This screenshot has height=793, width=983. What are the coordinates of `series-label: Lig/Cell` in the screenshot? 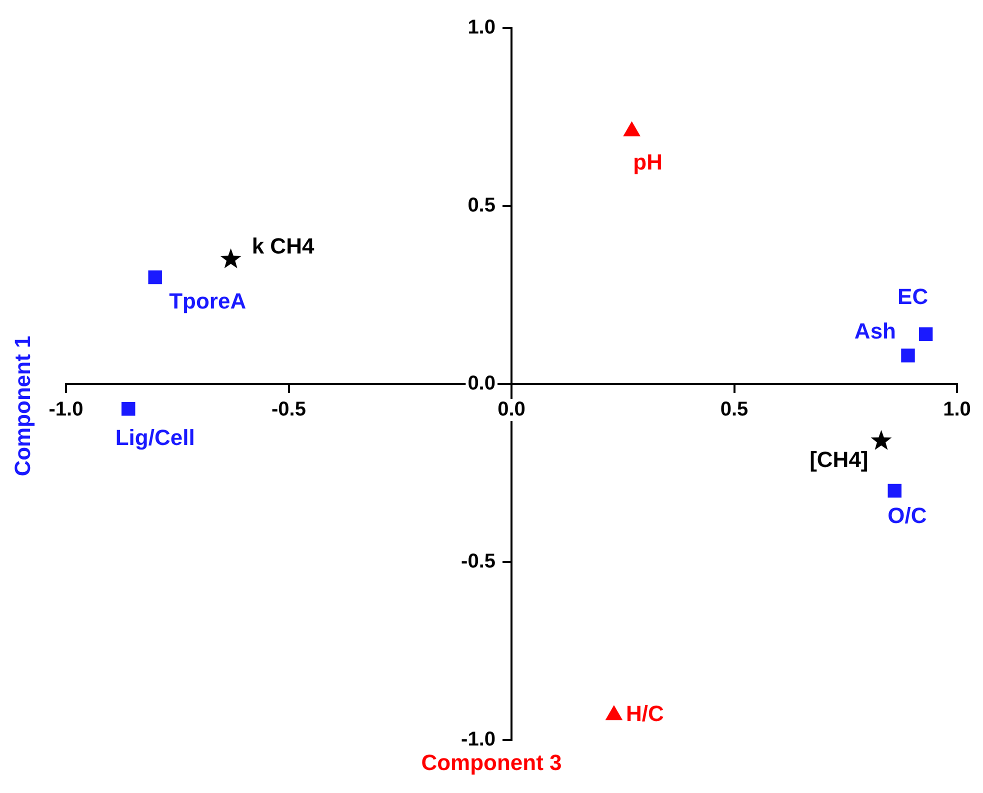 It's located at (155, 437).